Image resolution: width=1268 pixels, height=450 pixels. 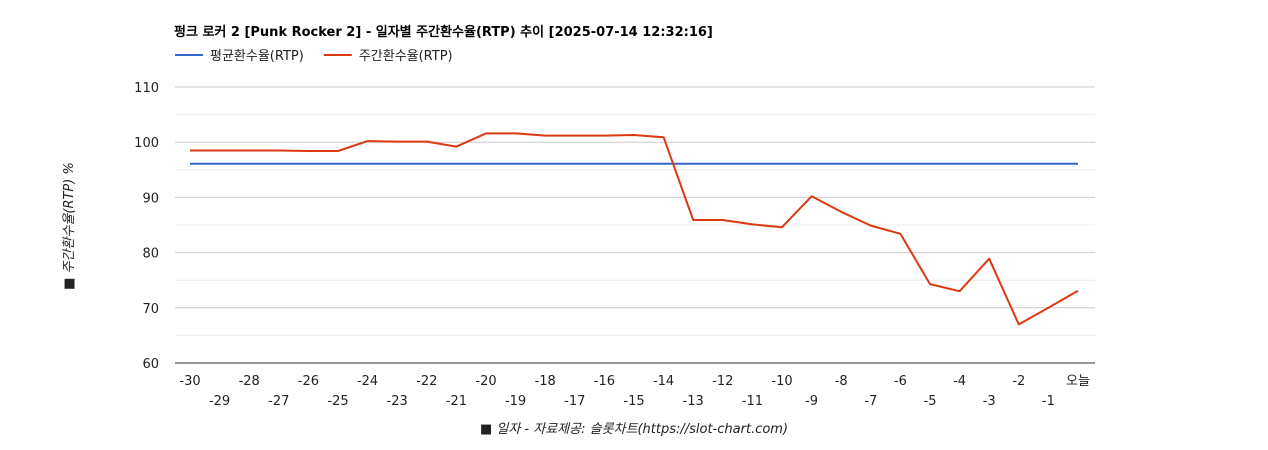 I want to click on x-tick-label: -3, so click(x=989, y=401).